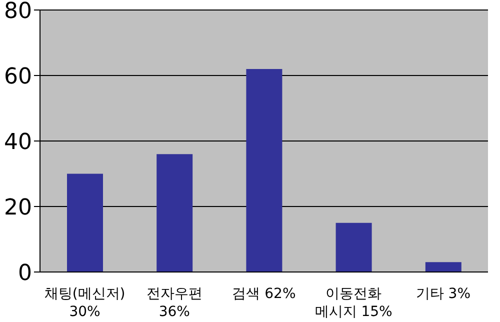  Describe the element at coordinates (353, 303) in the screenshot. I see `x-tick-label: 이동전화 메시지 15%` at that location.